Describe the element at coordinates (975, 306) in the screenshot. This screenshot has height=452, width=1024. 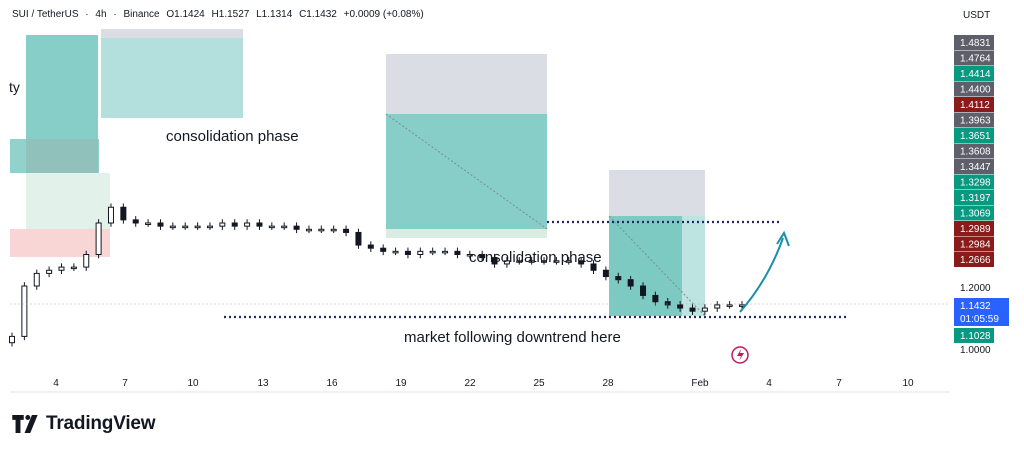
I see `current-price-value: 1.1432` at that location.